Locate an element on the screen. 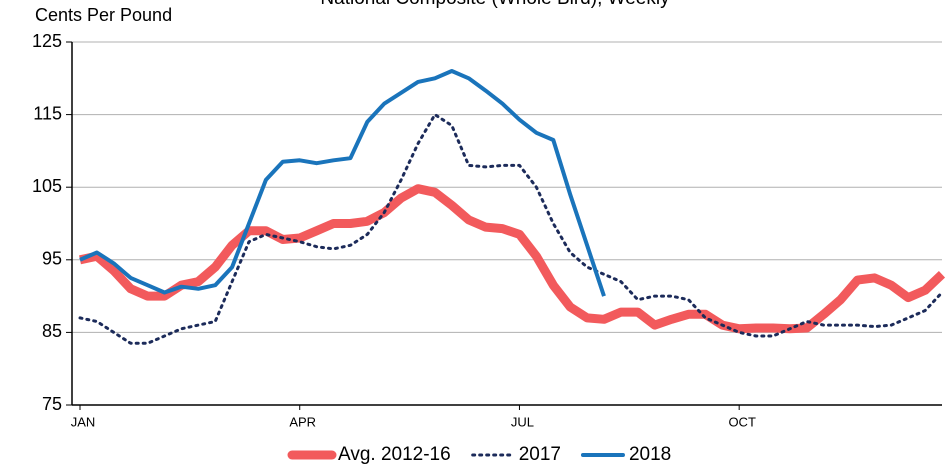 The width and height of the screenshot is (945, 469). y-tick-label: 105 is located at coordinates (47, 186).